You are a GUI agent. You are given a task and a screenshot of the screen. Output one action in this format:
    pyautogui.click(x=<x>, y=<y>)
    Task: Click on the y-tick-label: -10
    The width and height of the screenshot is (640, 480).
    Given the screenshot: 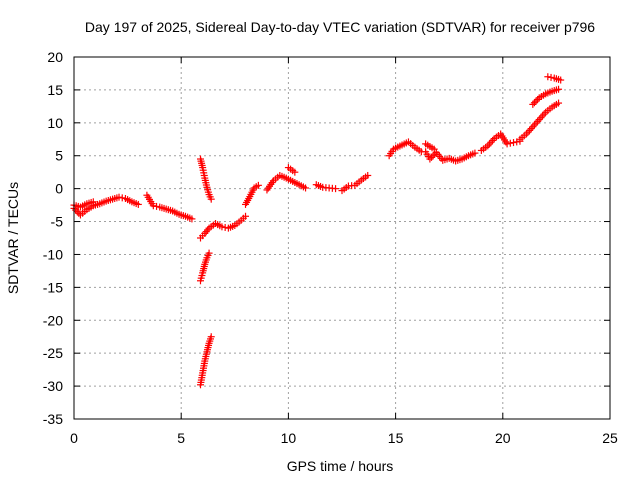 What is the action you would take?
    pyautogui.click(x=53, y=254)
    